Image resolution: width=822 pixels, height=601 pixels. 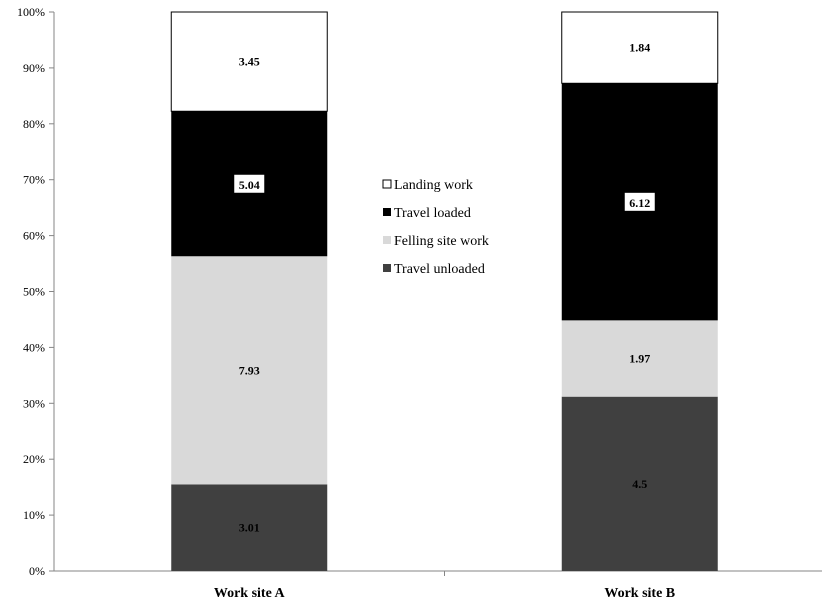 What do you see at coordinates (441, 241) in the screenshot?
I see `legend-label: Felling site work` at bounding box center [441, 241].